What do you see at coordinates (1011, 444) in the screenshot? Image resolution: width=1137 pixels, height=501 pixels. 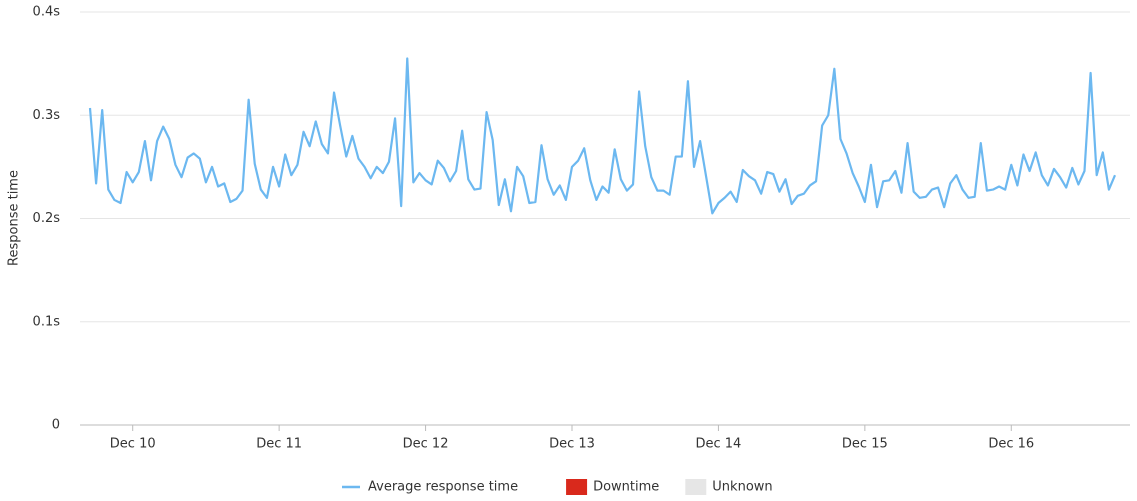 I see `x-tick-label: Dec 16` at bounding box center [1011, 444].